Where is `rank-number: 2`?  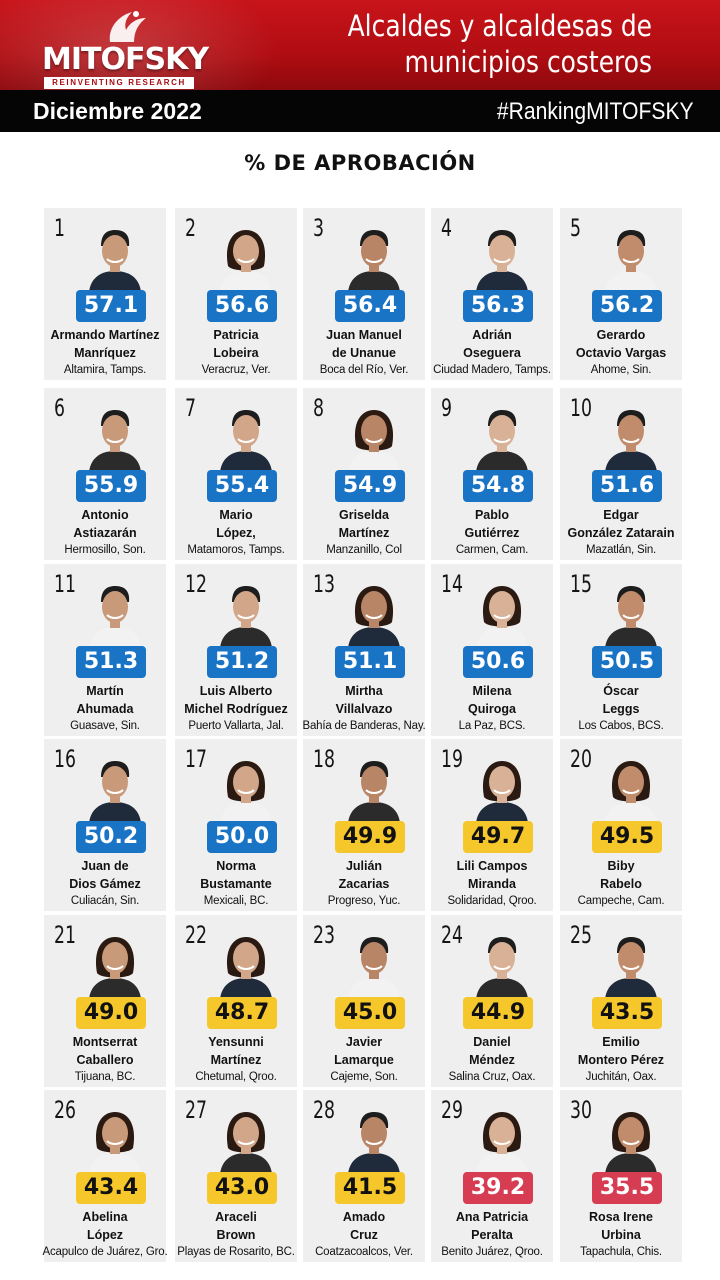 rank-number: 2 is located at coordinates (191, 228).